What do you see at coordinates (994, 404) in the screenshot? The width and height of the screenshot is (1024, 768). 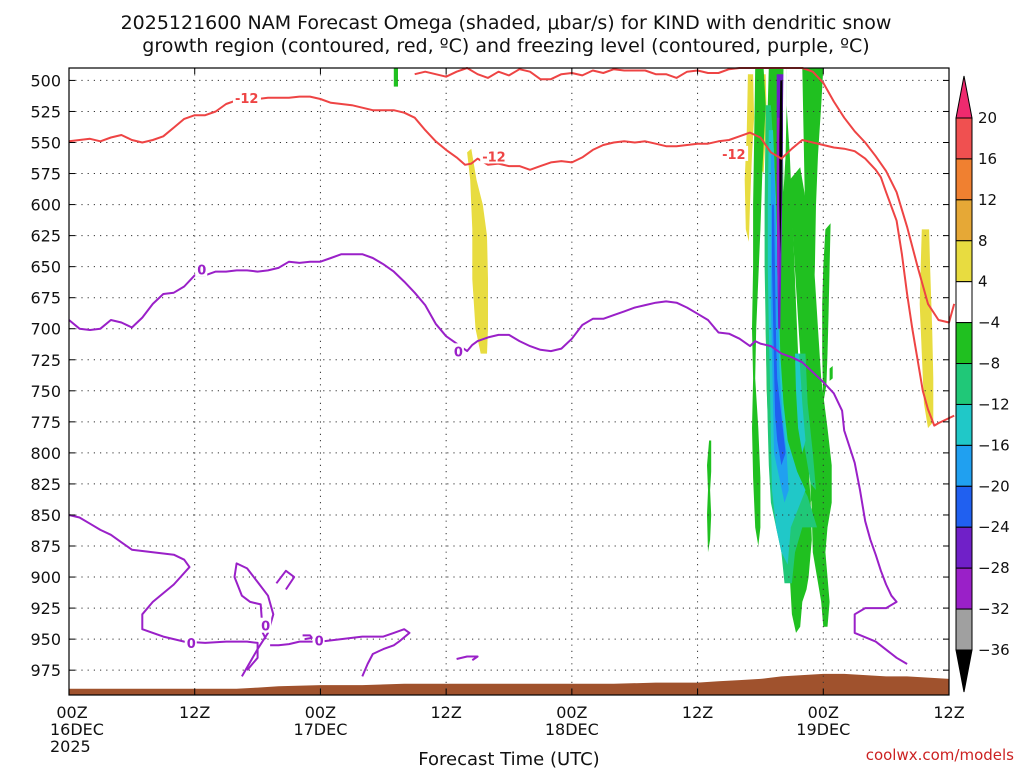 I see `colorbar-label: −12` at bounding box center [994, 404].